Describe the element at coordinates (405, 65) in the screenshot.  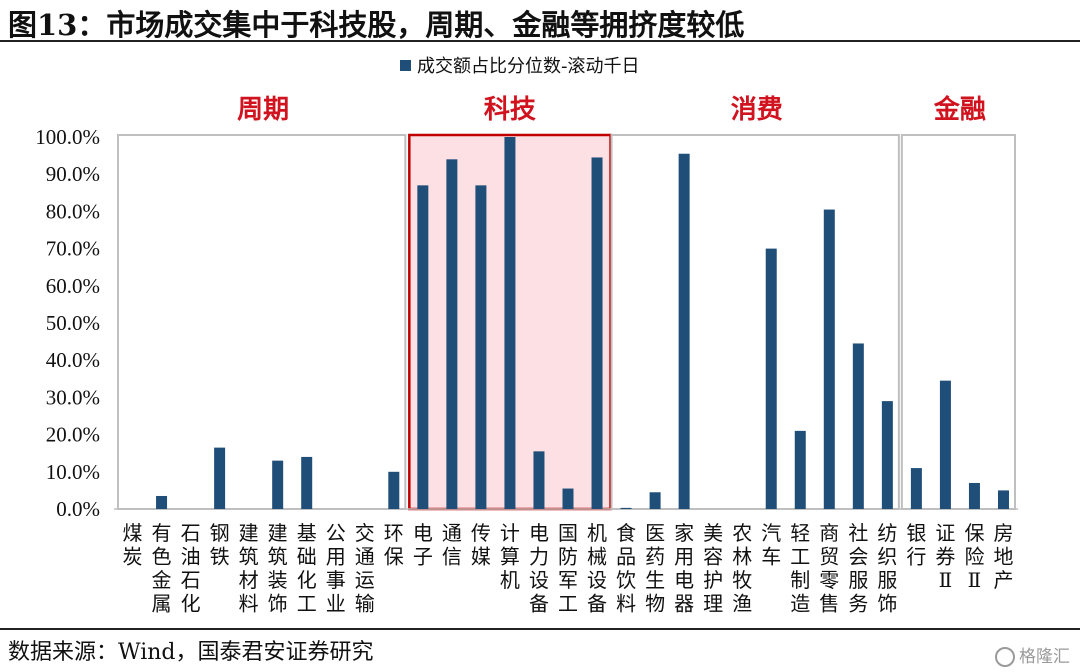
I see `legend-swatch` at that location.